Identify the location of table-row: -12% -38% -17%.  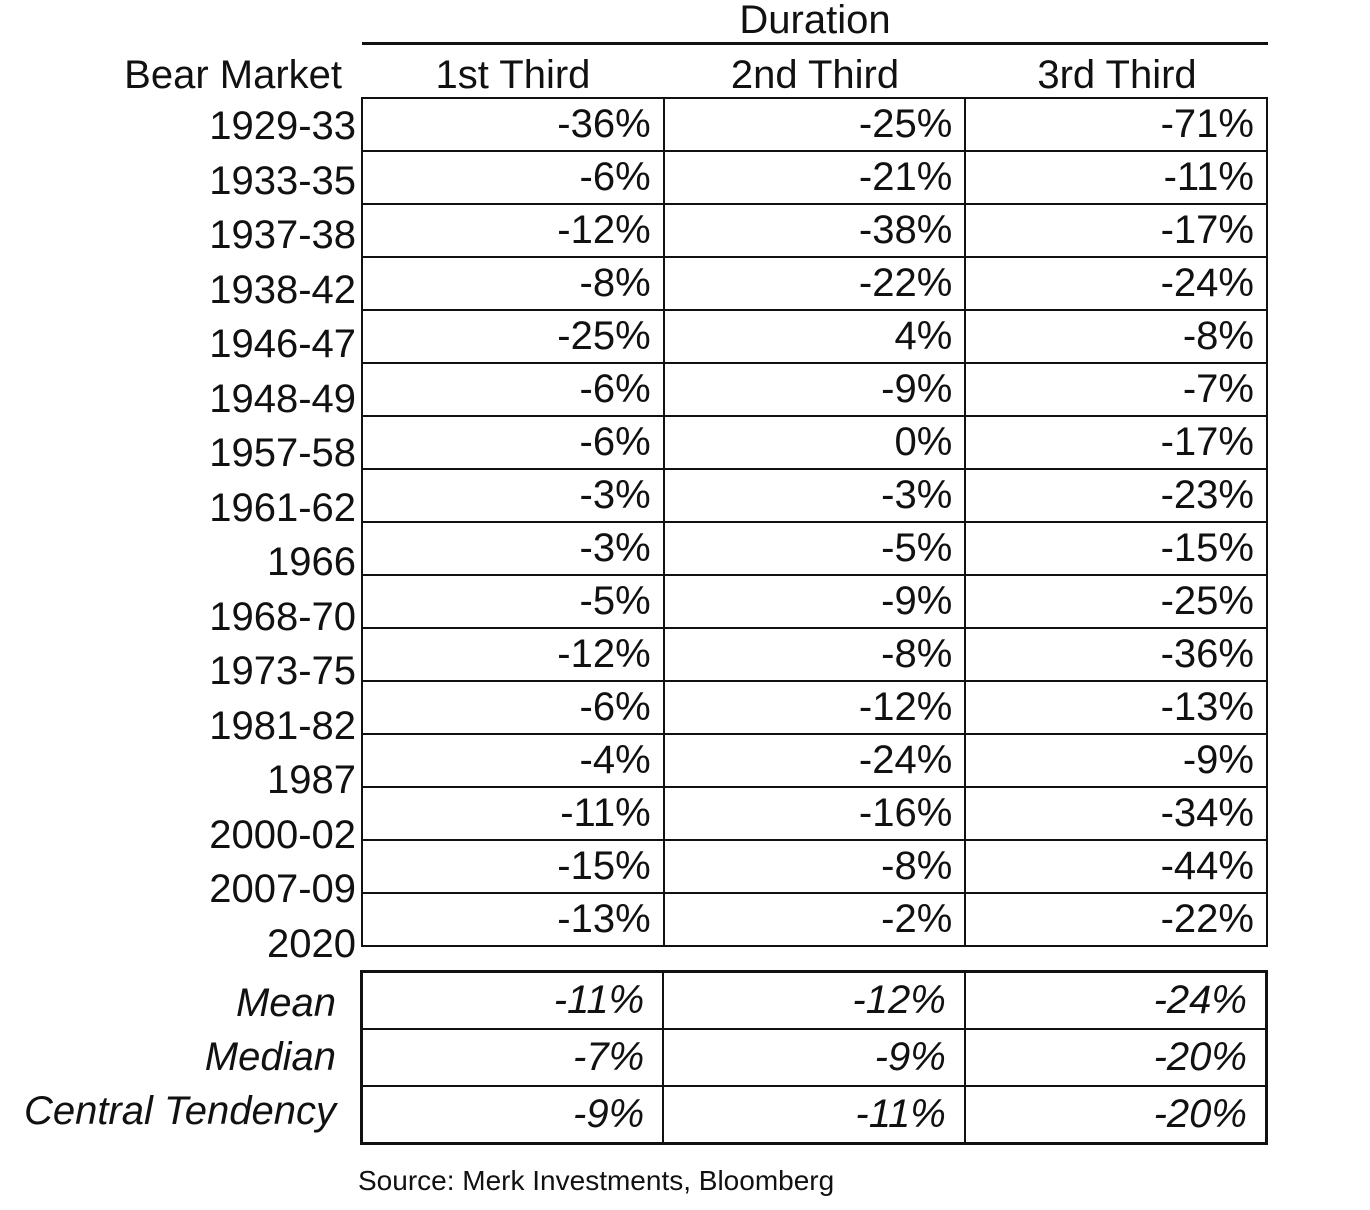
(814, 230).